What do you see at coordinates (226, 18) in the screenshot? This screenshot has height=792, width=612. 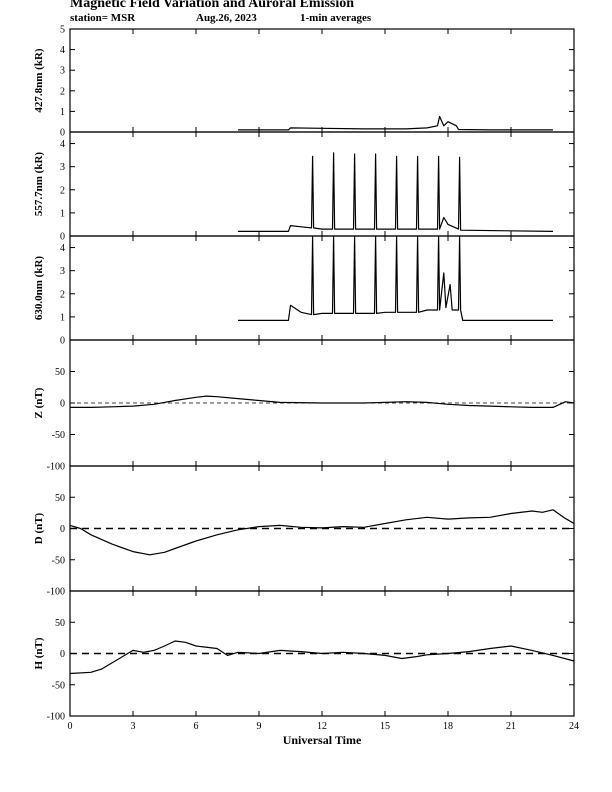 I see `date-label: Aug.26, 2023` at bounding box center [226, 18].